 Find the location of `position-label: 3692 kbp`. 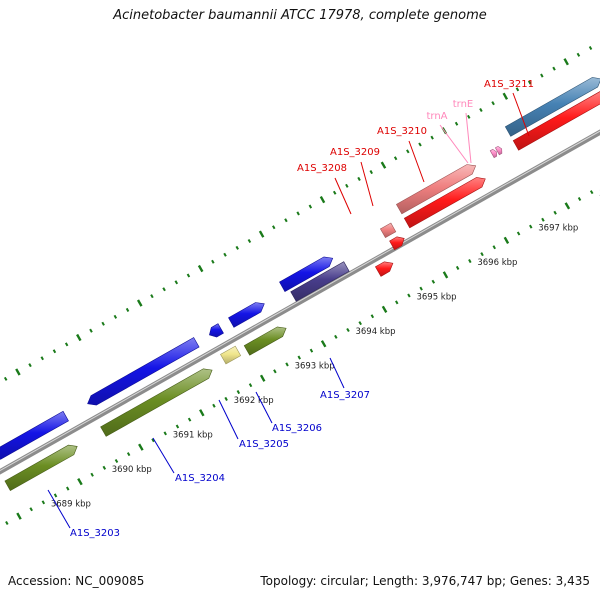

position-label: 3692 kbp is located at coordinates (254, 401).